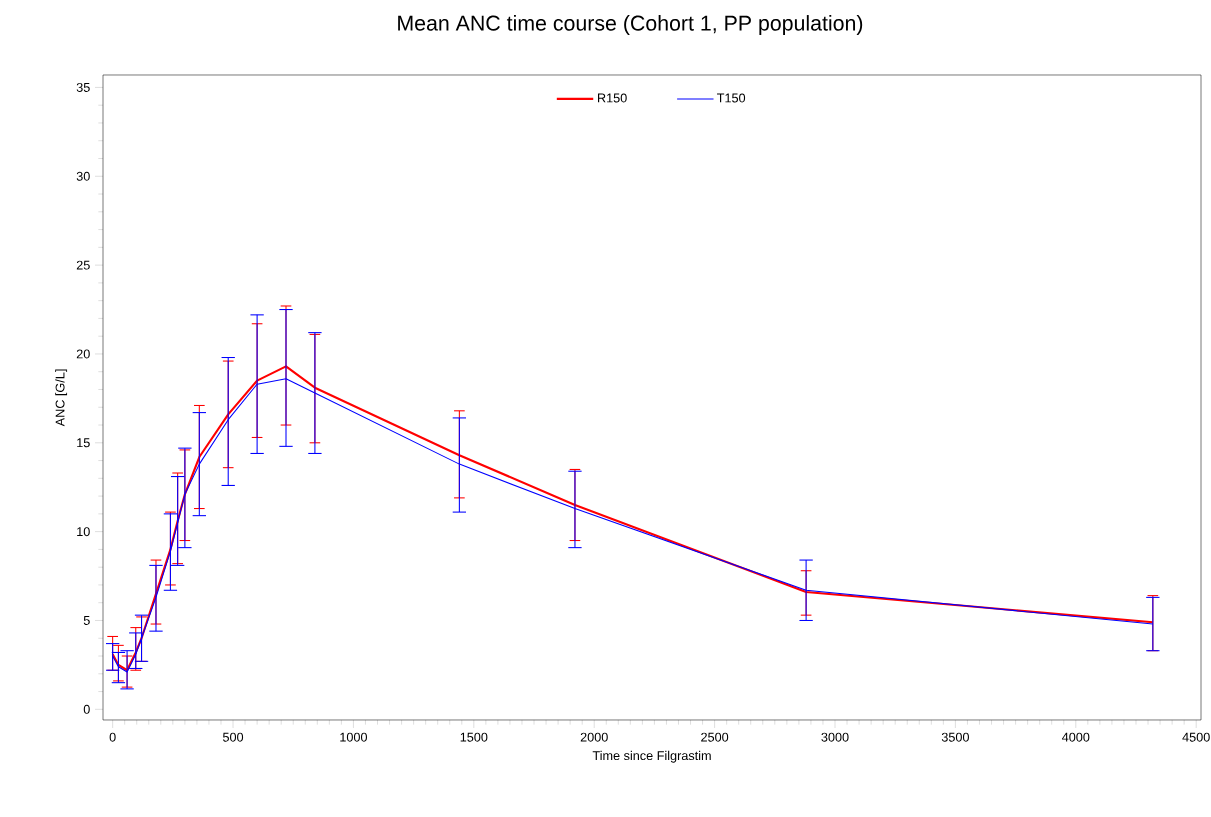 The height and width of the screenshot is (817, 1211). What do you see at coordinates (83, 265) in the screenshot?
I see `y-tick-label: 25` at bounding box center [83, 265].